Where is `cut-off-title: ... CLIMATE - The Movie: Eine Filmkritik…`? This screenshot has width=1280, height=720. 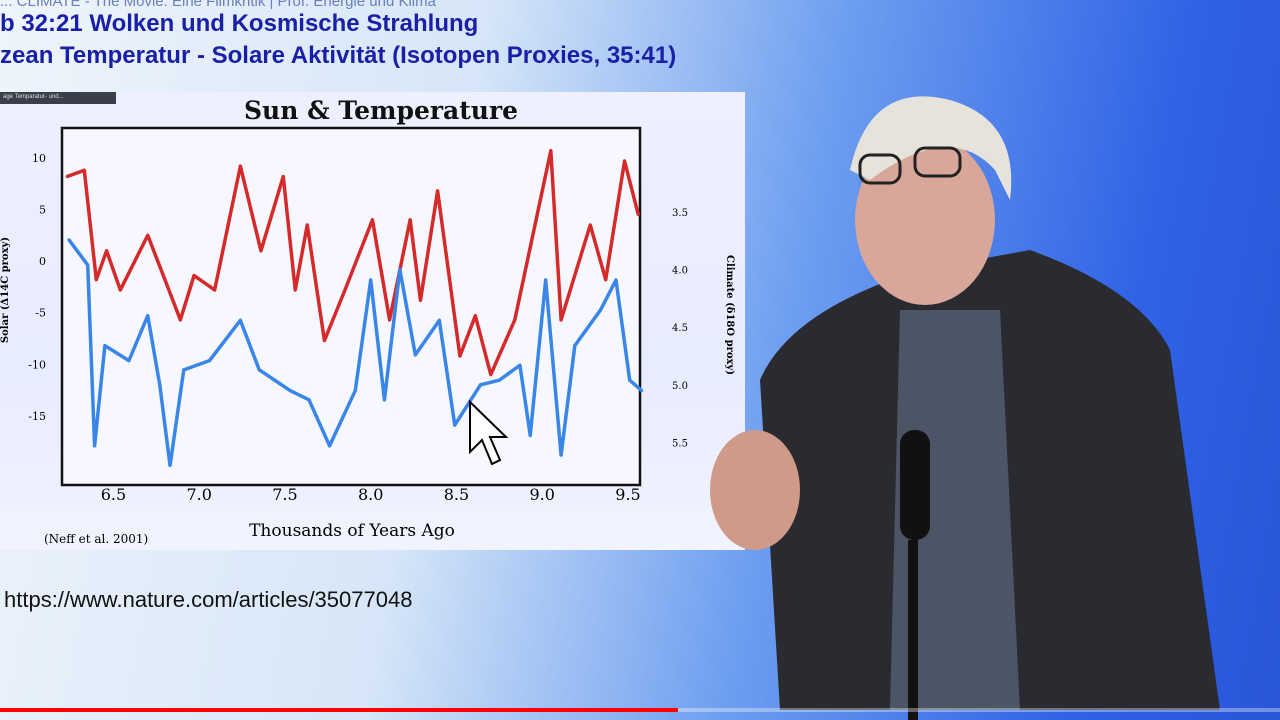
cut-off-title: ... CLIMATE - The Movie: Eine Filmkritik… is located at coordinates (218, 5).